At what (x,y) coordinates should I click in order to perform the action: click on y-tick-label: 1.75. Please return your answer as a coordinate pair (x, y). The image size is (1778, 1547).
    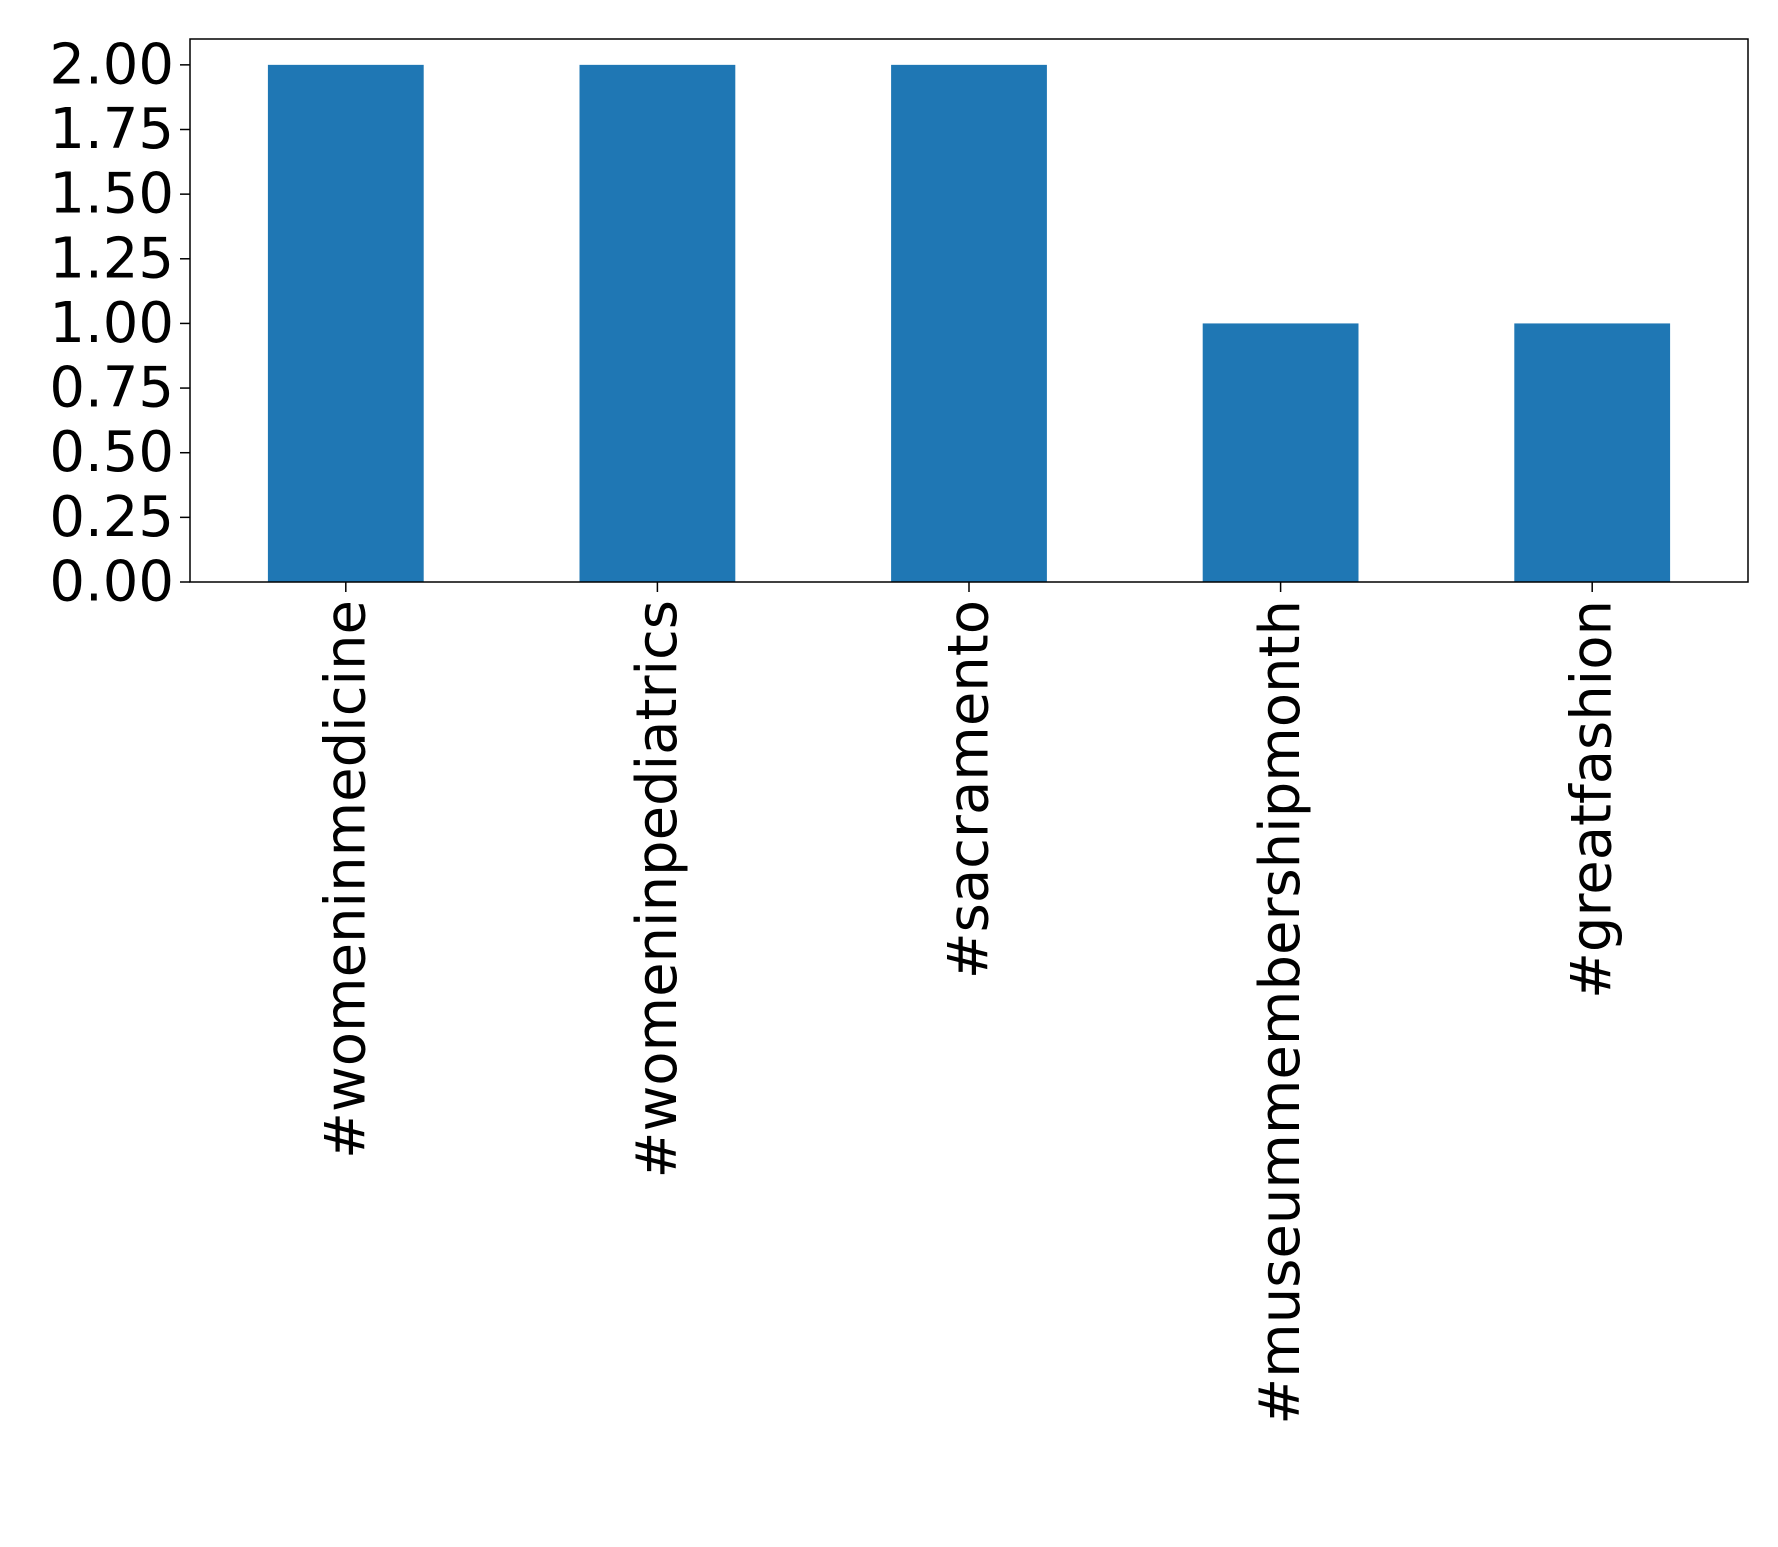
    Looking at the image, I should click on (111, 129).